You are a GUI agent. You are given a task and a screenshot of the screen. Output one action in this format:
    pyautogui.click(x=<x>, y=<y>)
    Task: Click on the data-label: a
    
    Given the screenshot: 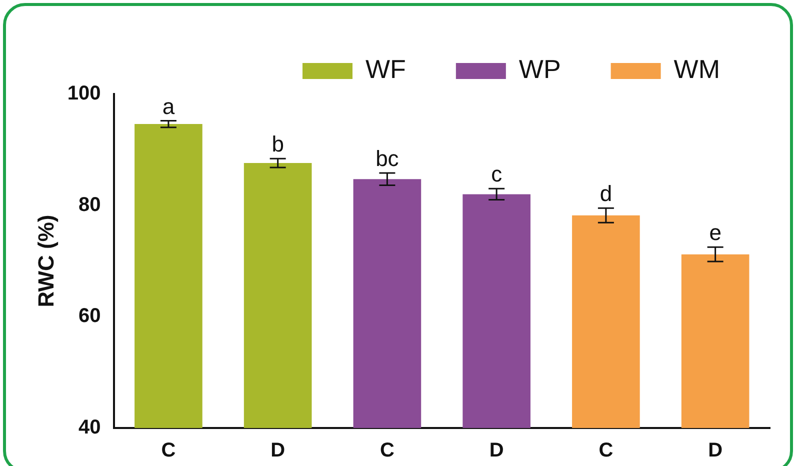 What is the action you would take?
    pyautogui.click(x=169, y=106)
    